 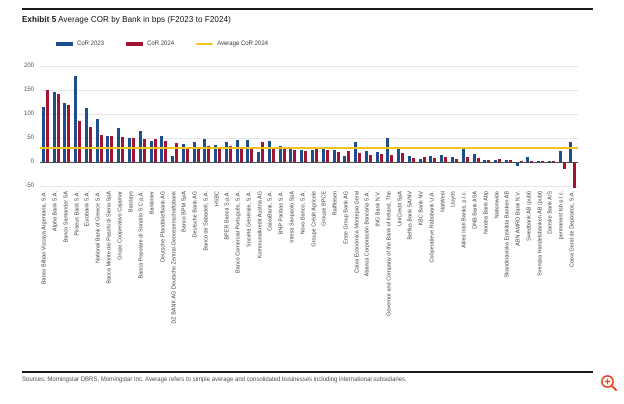 What do you see at coordinates (367, 234) in the screenshot?
I see `bank-name-text: Abanca Corporación Bancaria S.A.` at bounding box center [367, 234].